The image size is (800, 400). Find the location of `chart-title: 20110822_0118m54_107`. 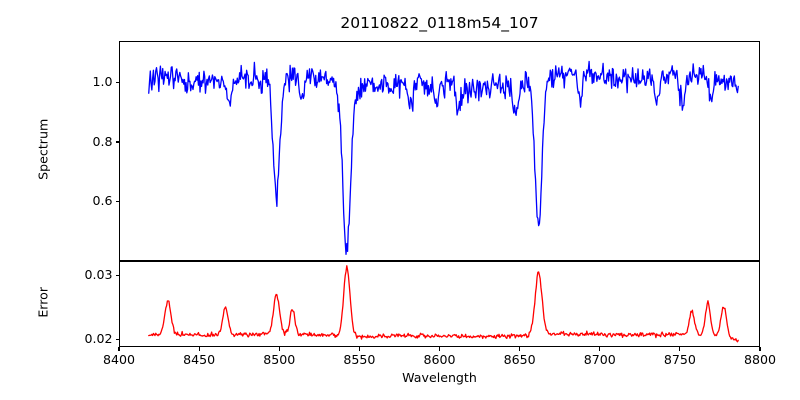

chart-title: 20110822_0118m54_107 is located at coordinates (439, 23).